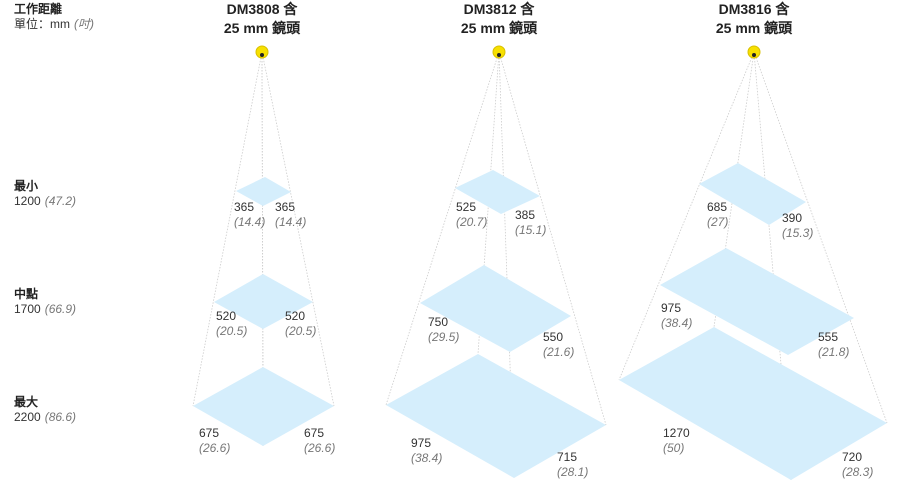 This screenshot has width=900, height=487. I want to click on left-dimension: 685, so click(717, 207).